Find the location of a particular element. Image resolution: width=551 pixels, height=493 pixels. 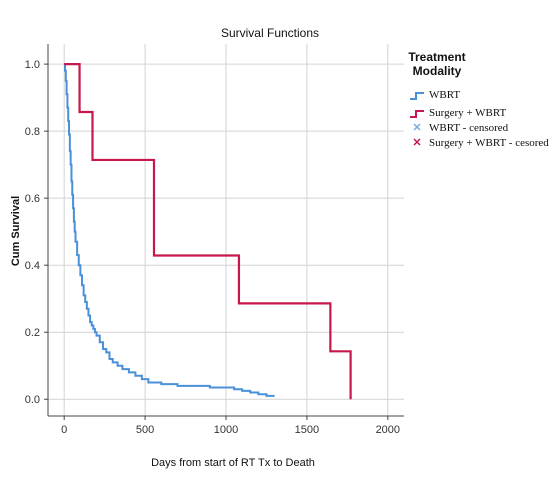

legend-swatch-surgery-wbrt is located at coordinates (417, 114).